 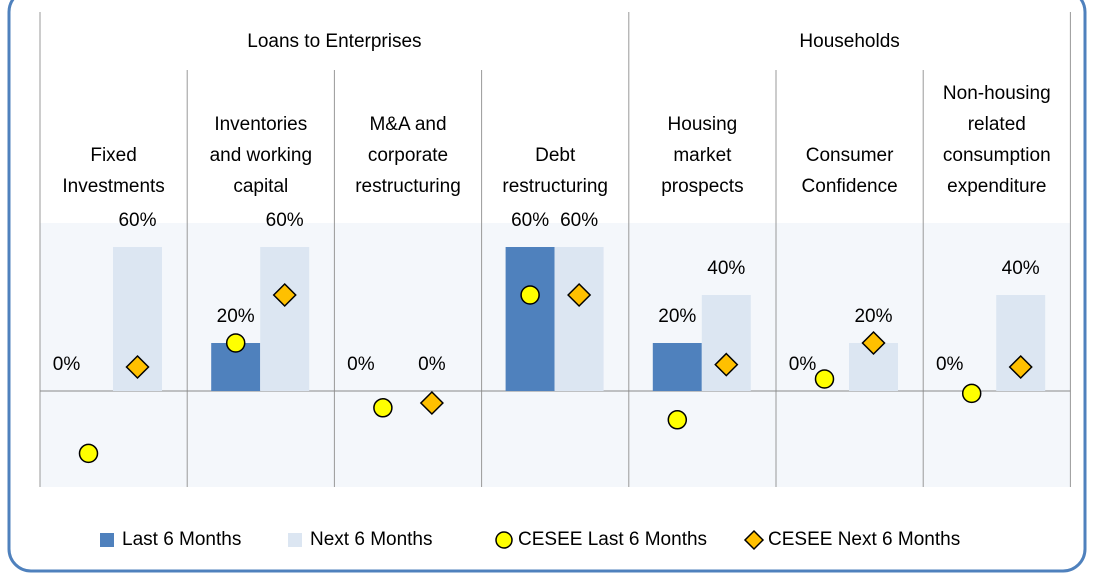 I want to click on category-label: M&A and corporate restructuring, so click(x=408, y=155).